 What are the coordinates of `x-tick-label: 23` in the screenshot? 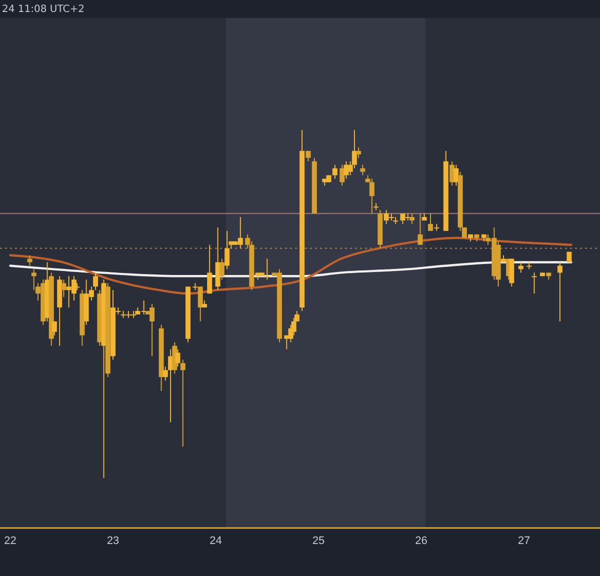 It's located at (113, 540).